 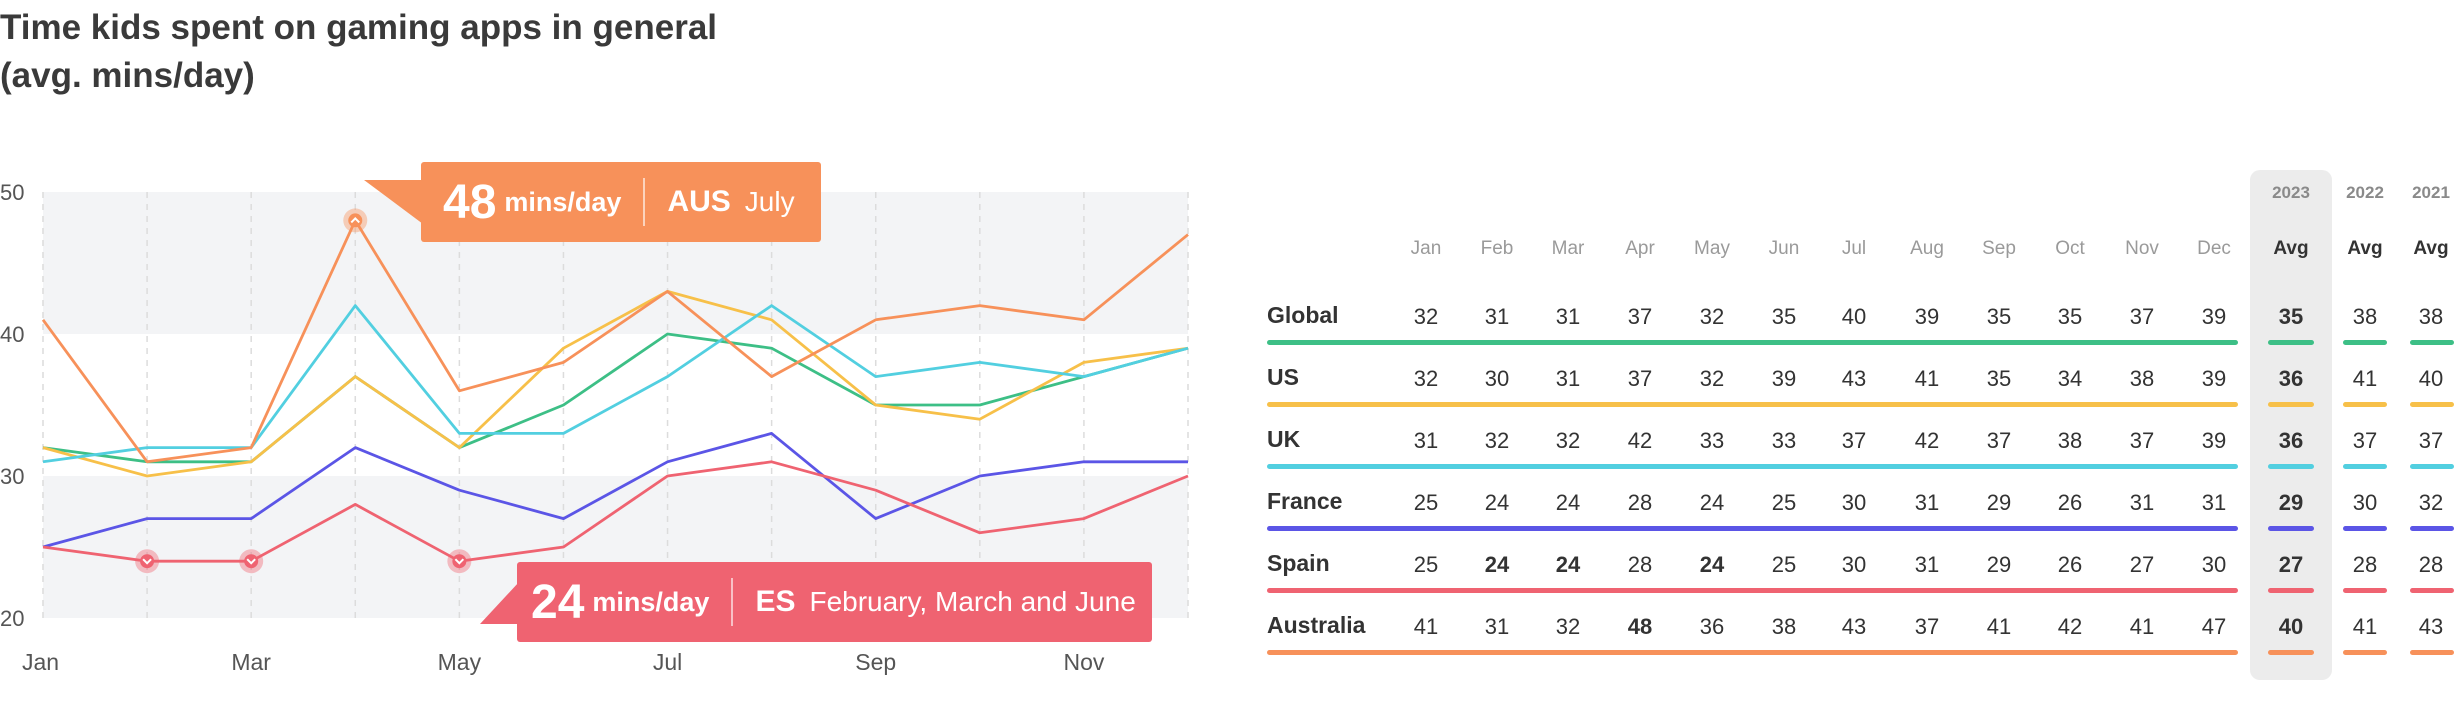 I want to click on cell-uk-jul: 37, so click(x=1854, y=440).